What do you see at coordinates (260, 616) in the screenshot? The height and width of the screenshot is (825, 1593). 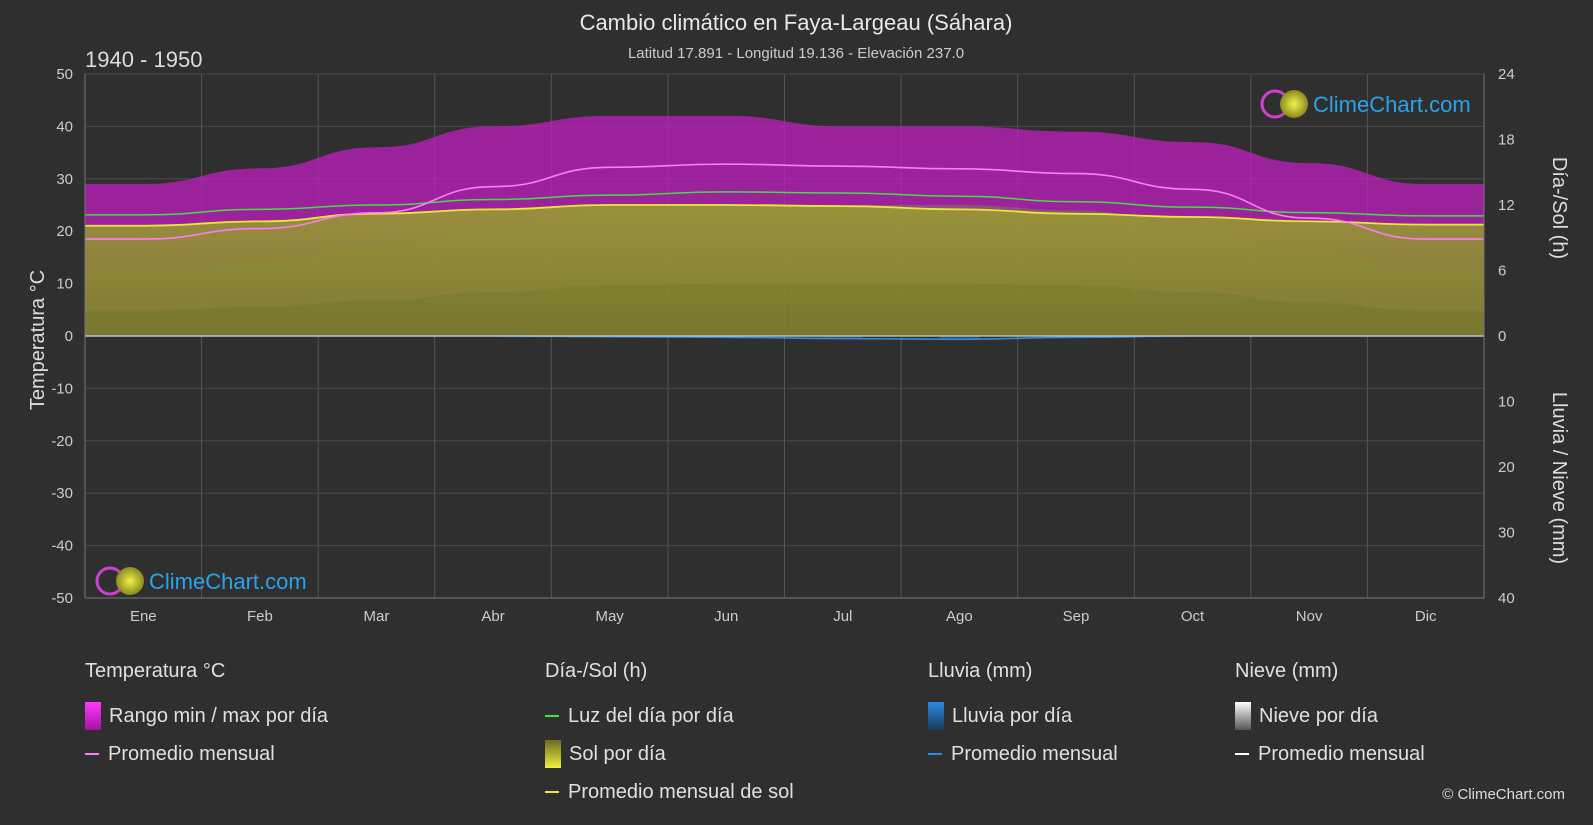 I see `x-tick-label: Feb` at bounding box center [260, 616].